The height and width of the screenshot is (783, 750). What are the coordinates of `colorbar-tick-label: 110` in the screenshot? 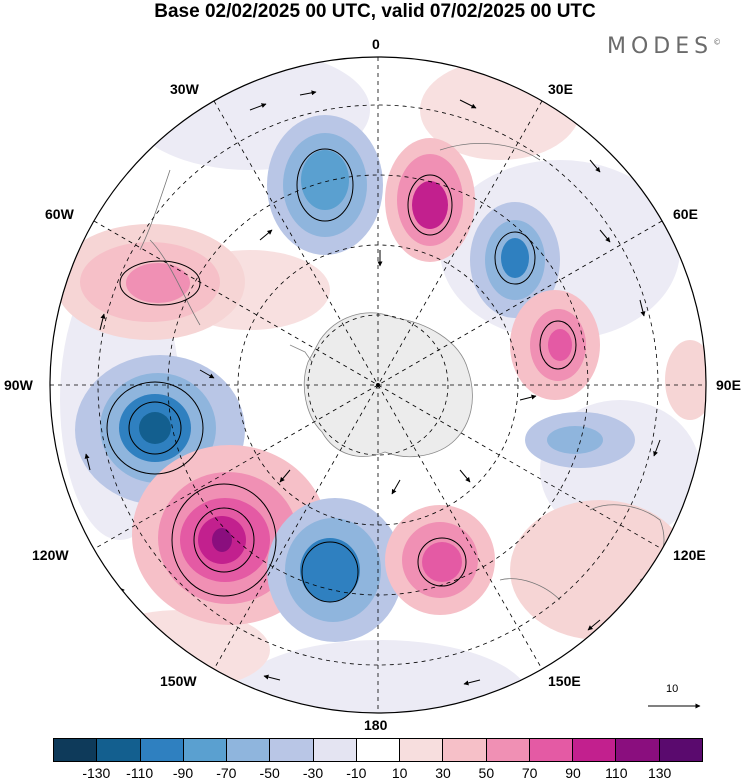 It's located at (616, 773).